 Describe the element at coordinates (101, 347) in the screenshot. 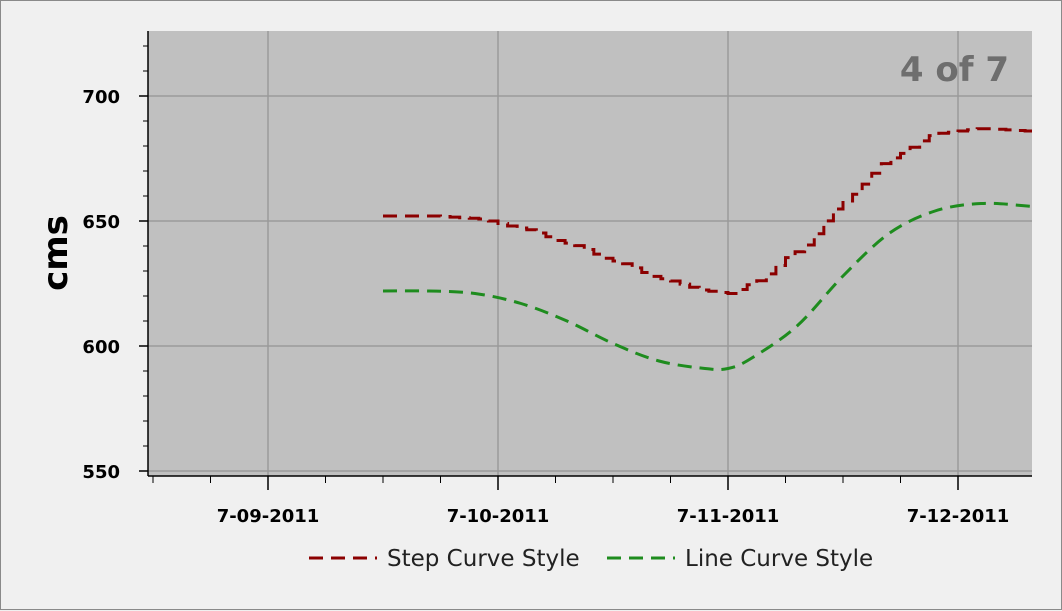

I see `y-tick-label: 600` at that location.